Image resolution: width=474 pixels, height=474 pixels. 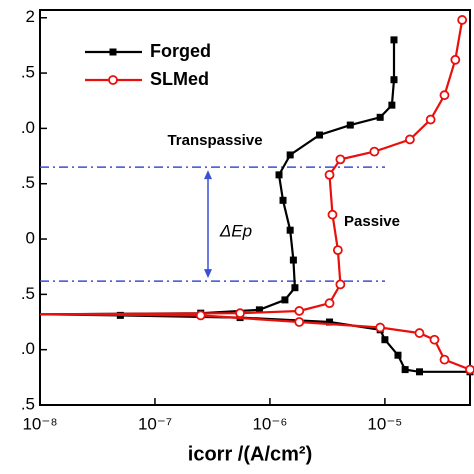 What do you see at coordinates (180, 51) in the screenshot?
I see `legend-label: Forged` at bounding box center [180, 51].